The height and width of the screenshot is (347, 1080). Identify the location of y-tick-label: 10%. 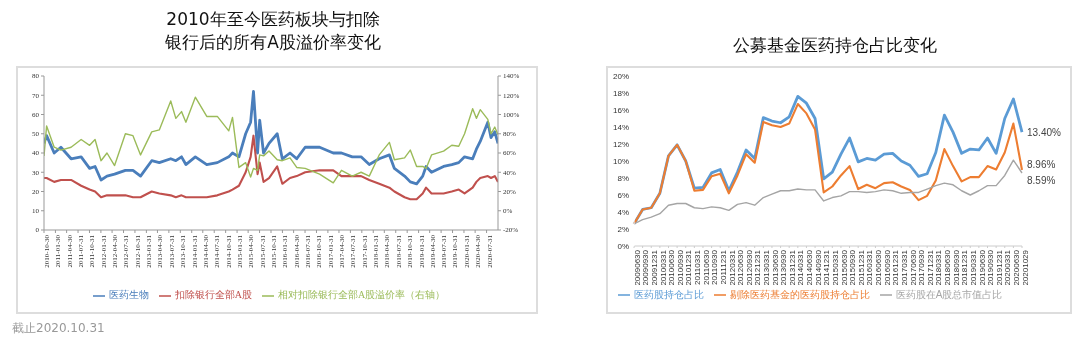
(620, 161).